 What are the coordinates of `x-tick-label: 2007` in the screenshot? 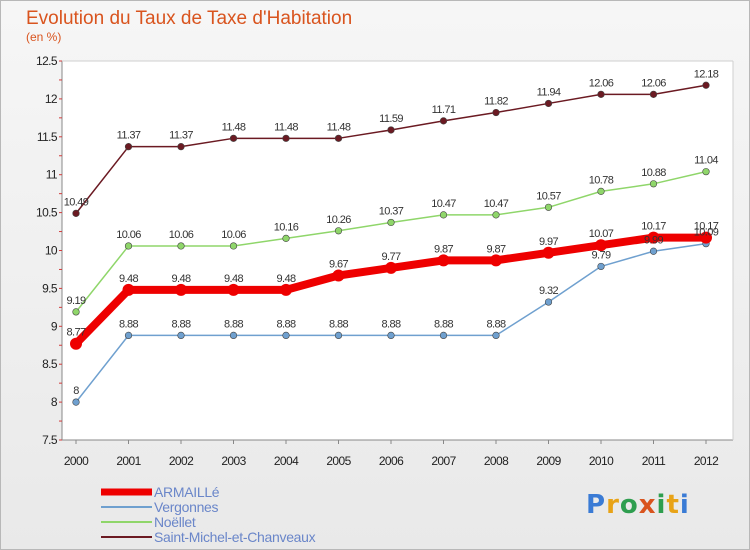 It's located at (443, 461).